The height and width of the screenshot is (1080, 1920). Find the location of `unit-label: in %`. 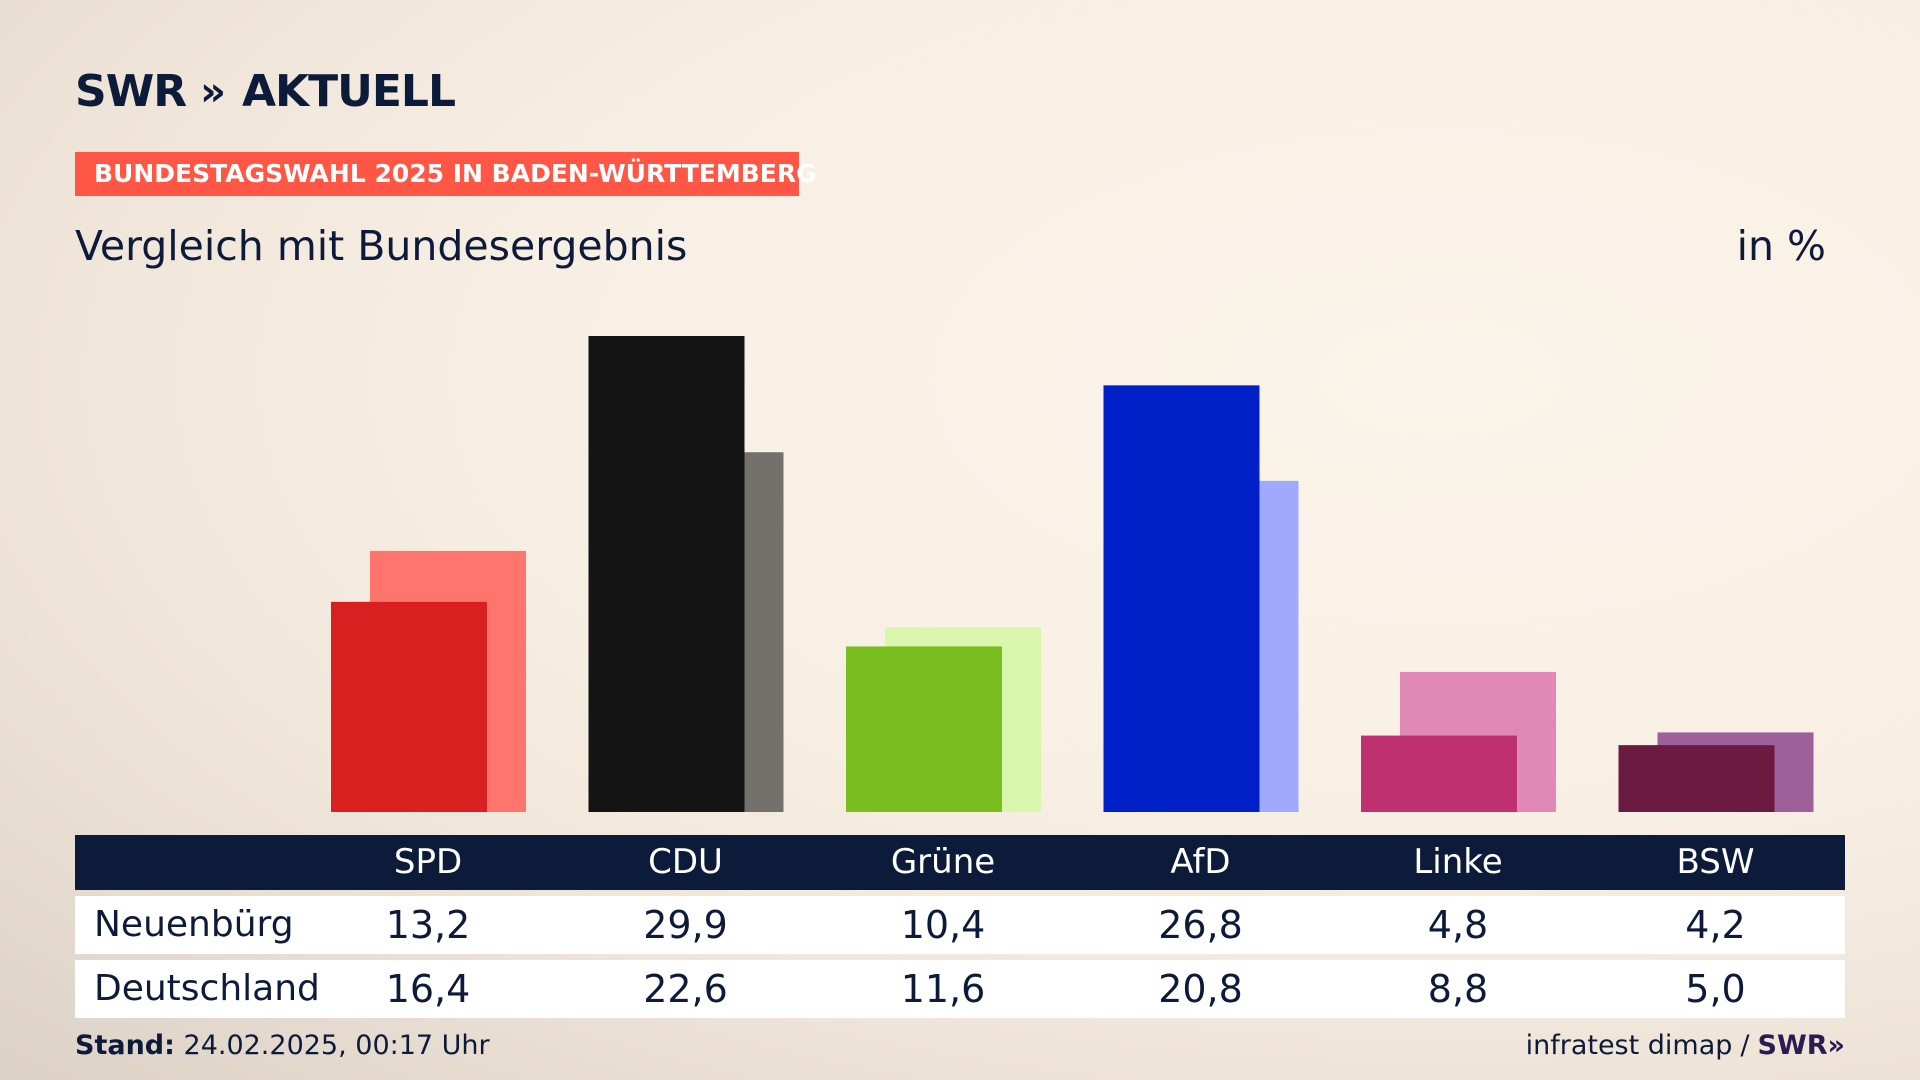

unit-label: in % is located at coordinates (1781, 246).